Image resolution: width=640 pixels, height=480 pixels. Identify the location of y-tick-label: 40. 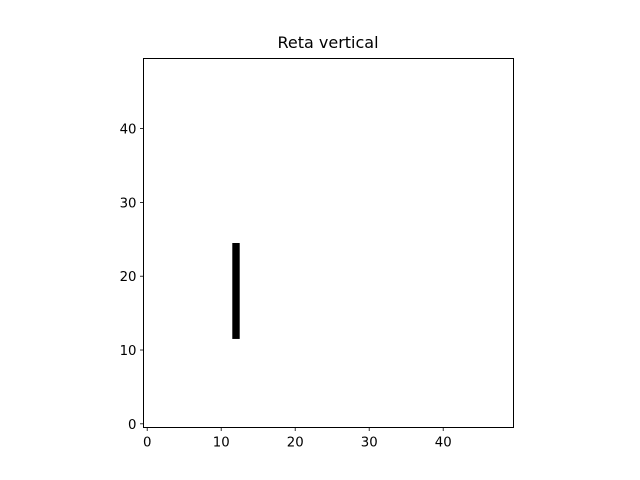
(128, 130).